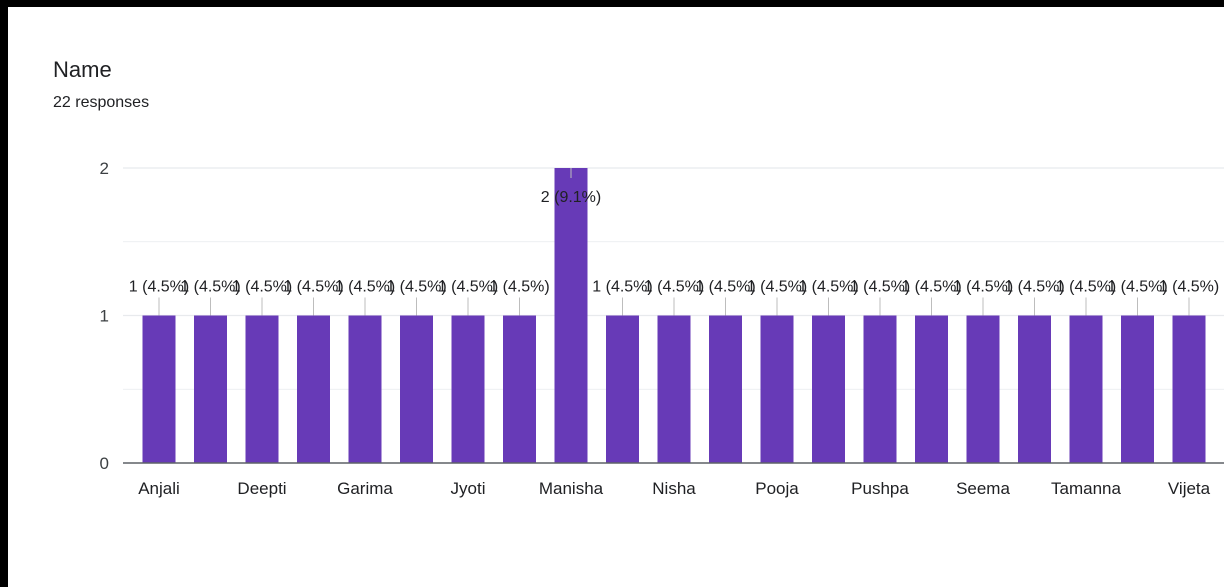  Describe the element at coordinates (983, 488) in the screenshot. I see `x-category-label: Seema` at that location.